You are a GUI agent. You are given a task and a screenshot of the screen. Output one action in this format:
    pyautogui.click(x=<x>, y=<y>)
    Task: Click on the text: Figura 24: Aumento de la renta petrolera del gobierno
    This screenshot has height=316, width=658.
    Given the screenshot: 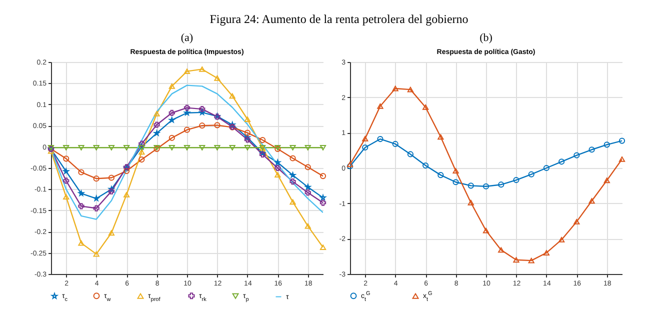 What is the action you would take?
    pyautogui.click(x=339, y=19)
    